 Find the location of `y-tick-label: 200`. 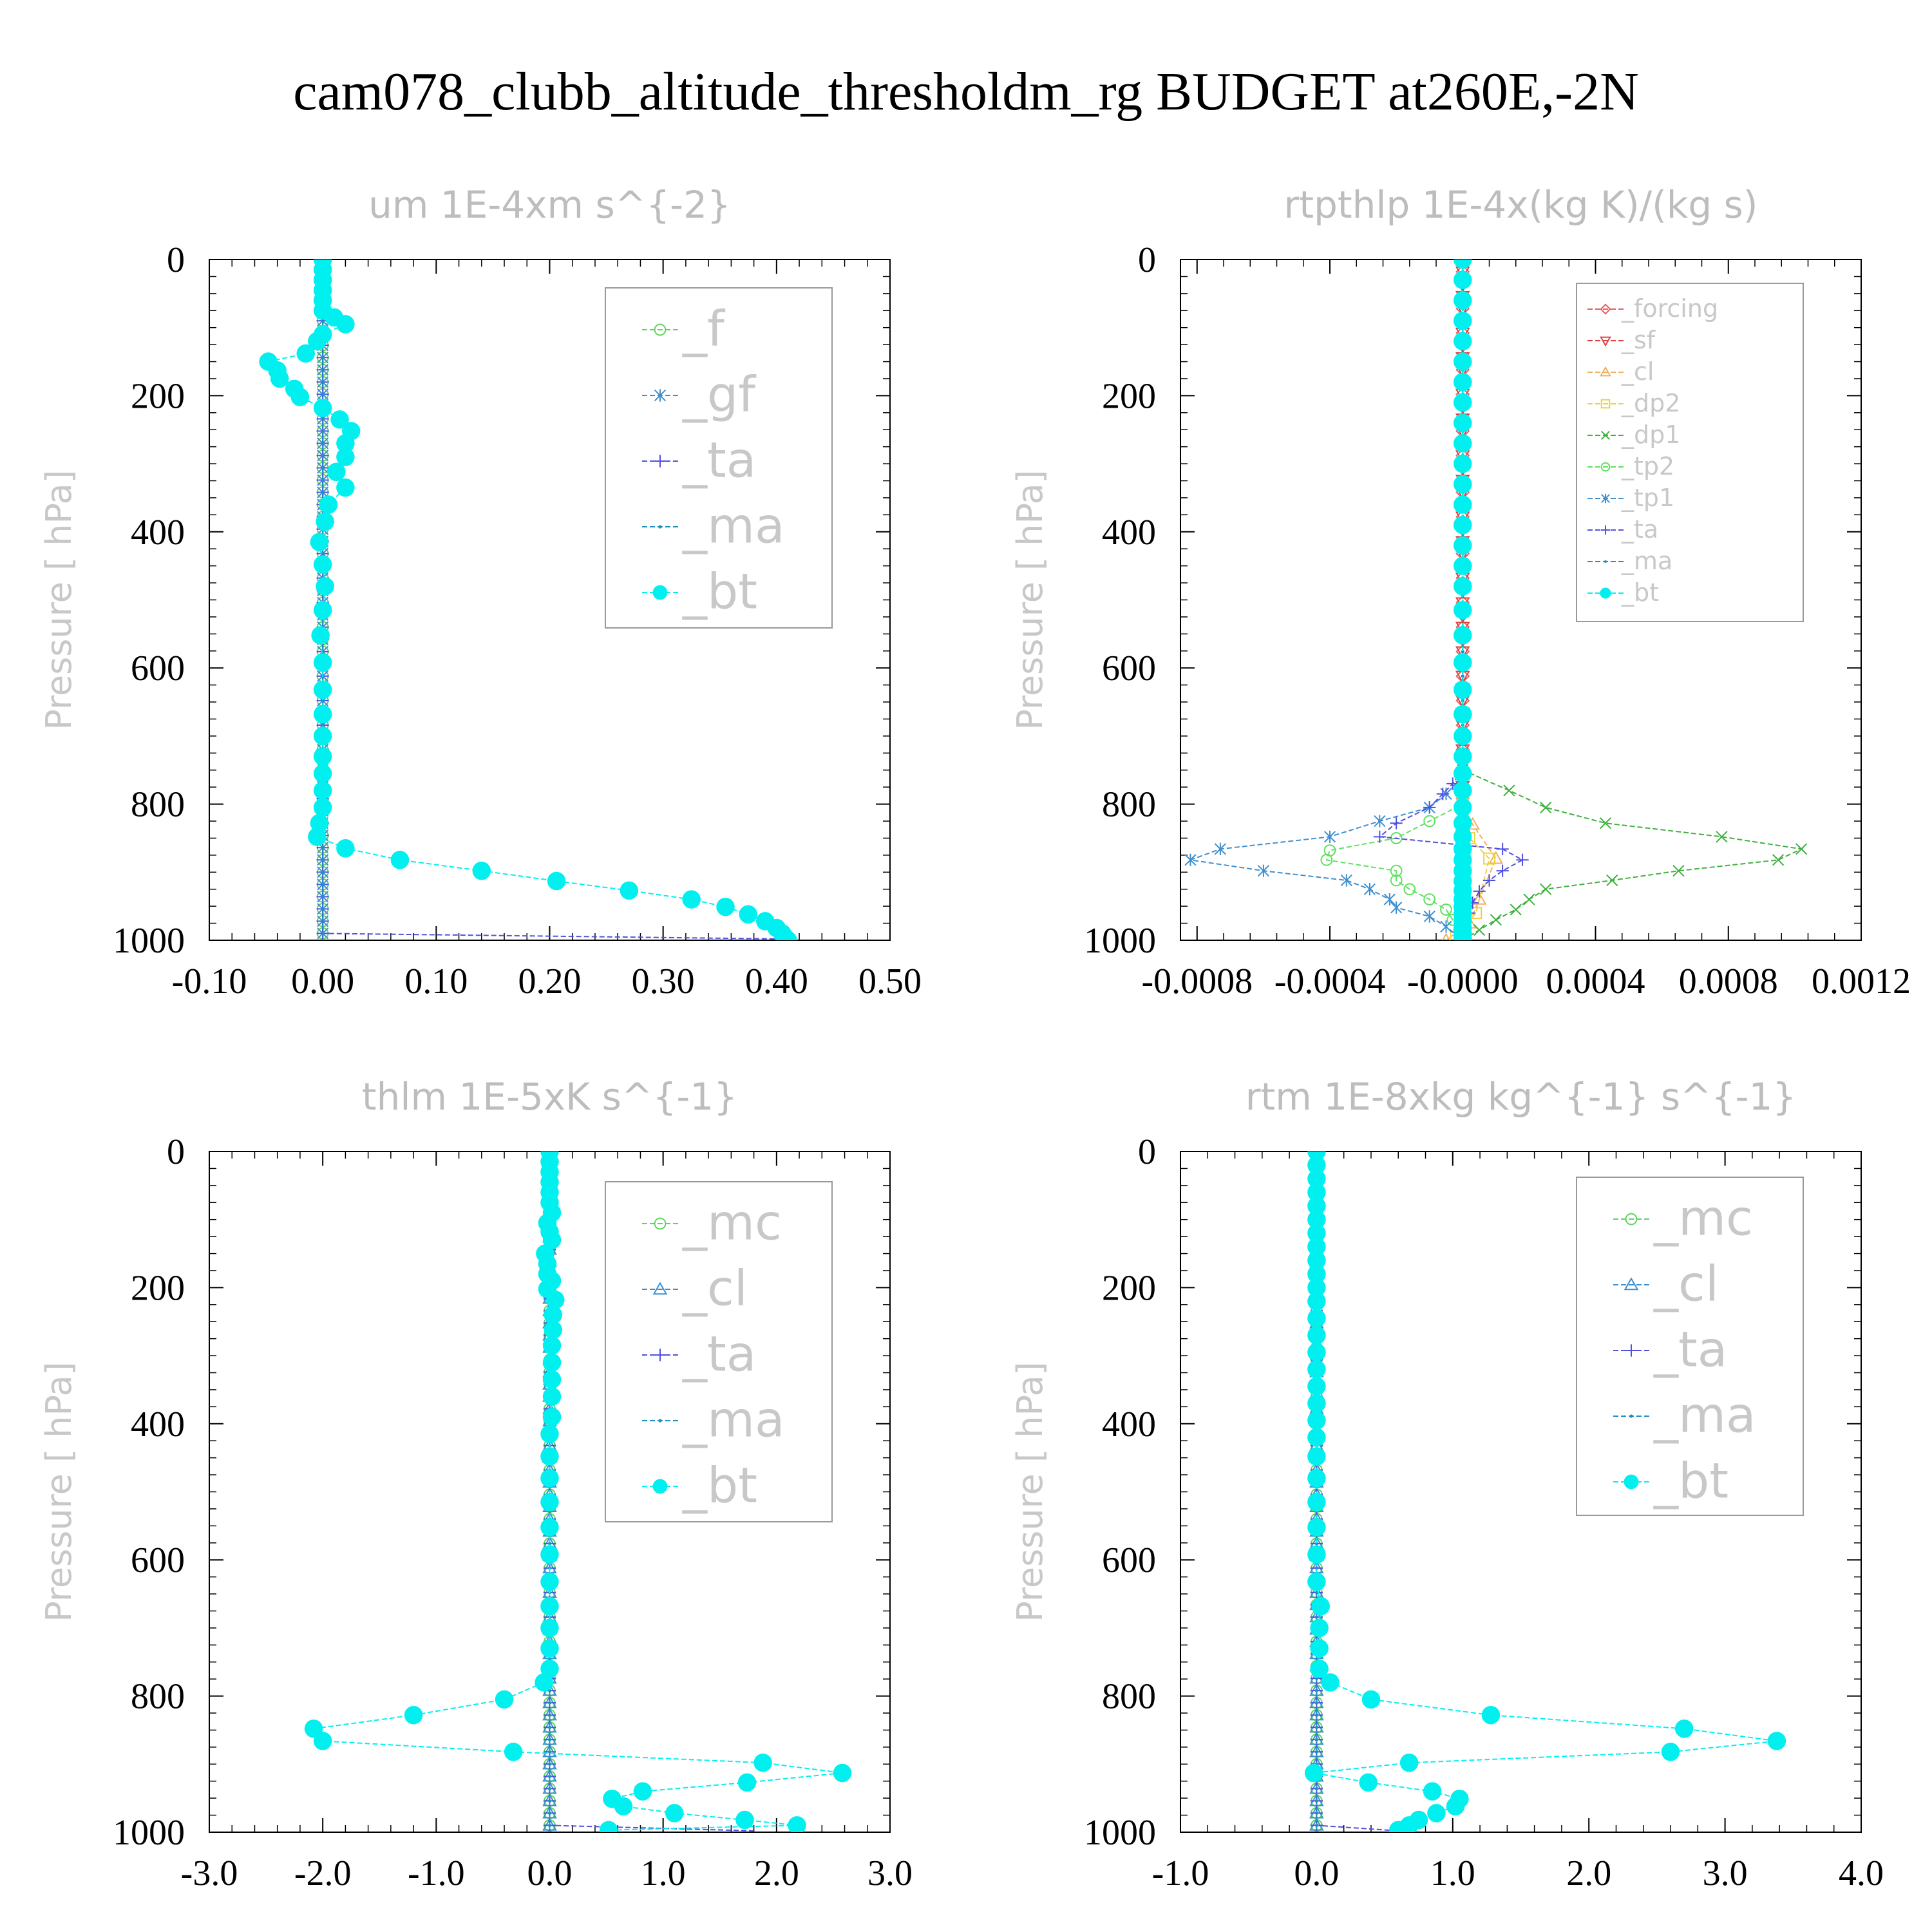

y-tick-label: 200 is located at coordinates (1129, 396).